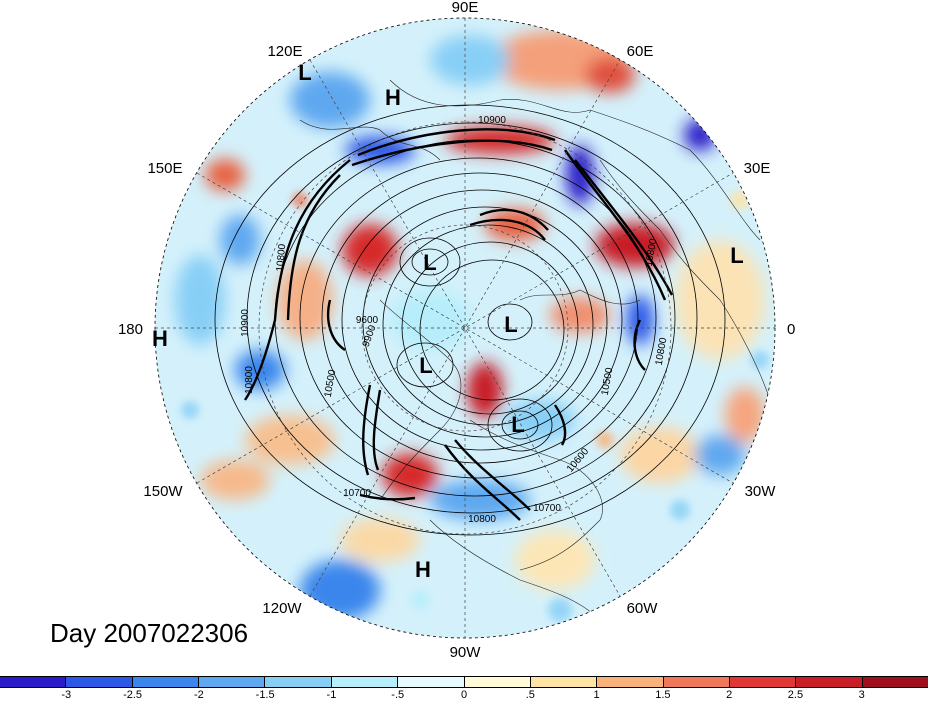  I want to click on colorbar-tick-label: .5, so click(530, 695).